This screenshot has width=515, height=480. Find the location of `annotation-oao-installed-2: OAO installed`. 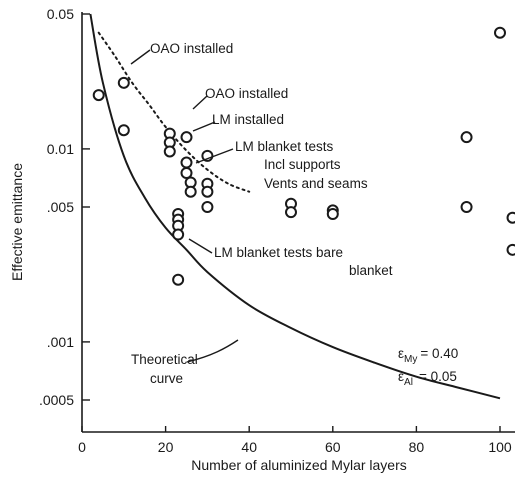

annotation-oao-installed-2: OAO installed is located at coordinates (246, 93).